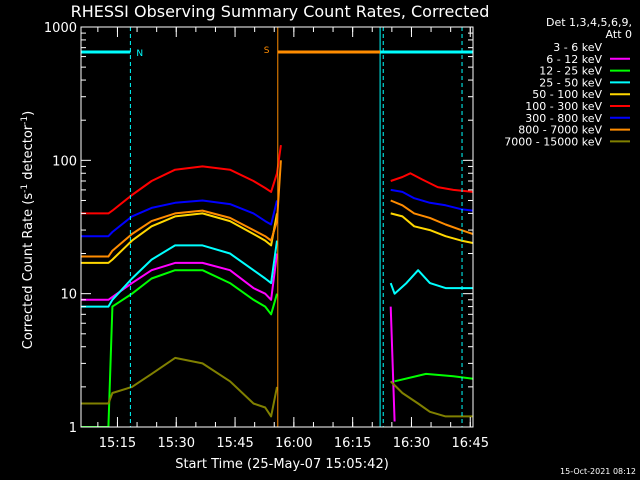  What do you see at coordinates (563, 106) in the screenshot?
I see `legend-label-6: 100 - 300 keV` at bounding box center [563, 106].